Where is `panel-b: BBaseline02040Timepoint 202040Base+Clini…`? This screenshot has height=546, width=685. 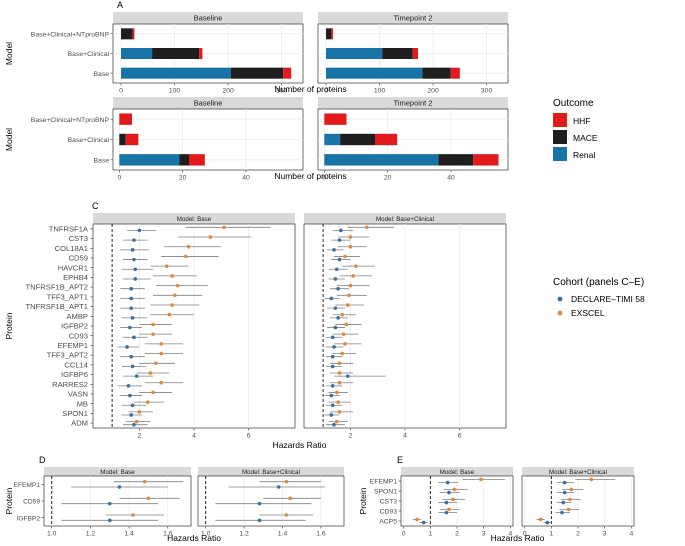 panel-b: BBaseline02040Timepoint 202040Base+Clini… is located at coordinates (256, 139).